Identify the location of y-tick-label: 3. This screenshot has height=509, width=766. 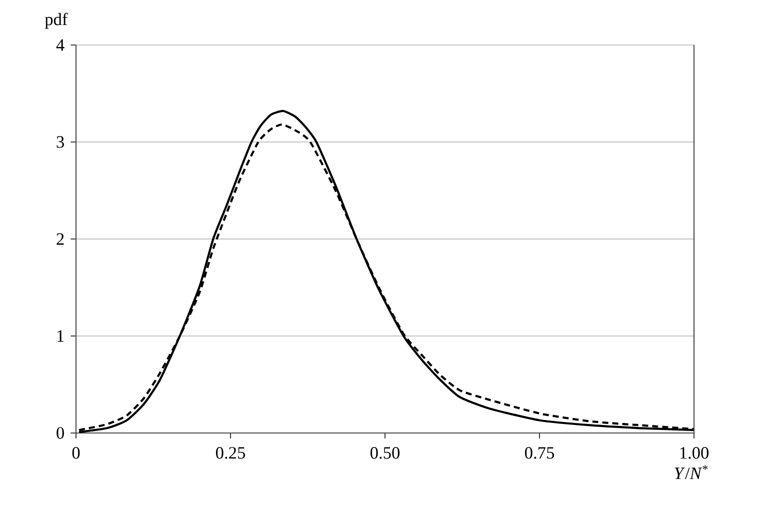
(60, 142).